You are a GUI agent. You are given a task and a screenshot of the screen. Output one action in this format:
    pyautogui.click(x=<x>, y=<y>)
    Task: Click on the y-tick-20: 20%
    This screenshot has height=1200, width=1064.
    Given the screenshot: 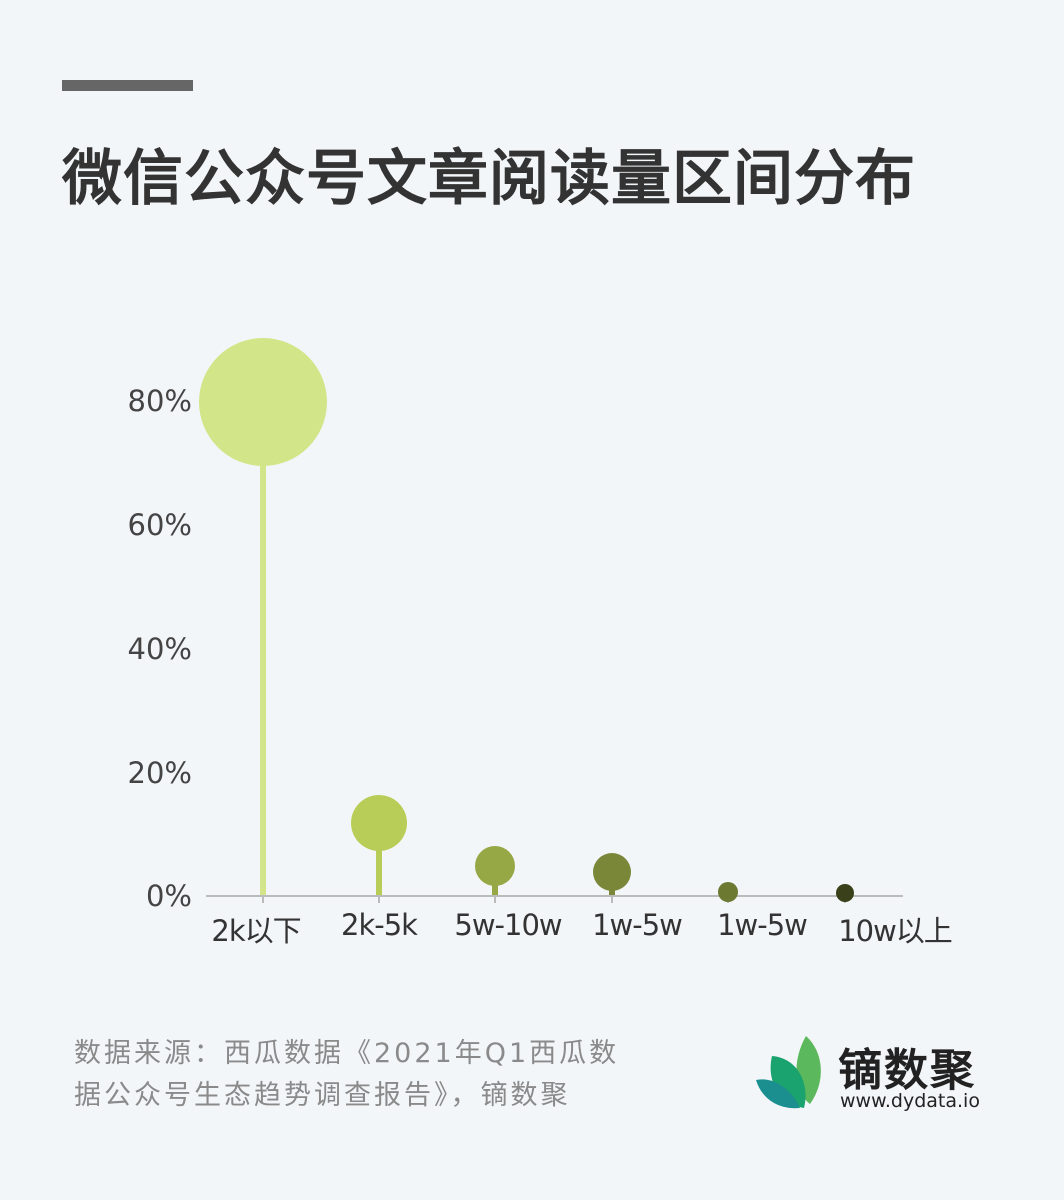 What is the action you would take?
    pyautogui.click(x=159, y=773)
    